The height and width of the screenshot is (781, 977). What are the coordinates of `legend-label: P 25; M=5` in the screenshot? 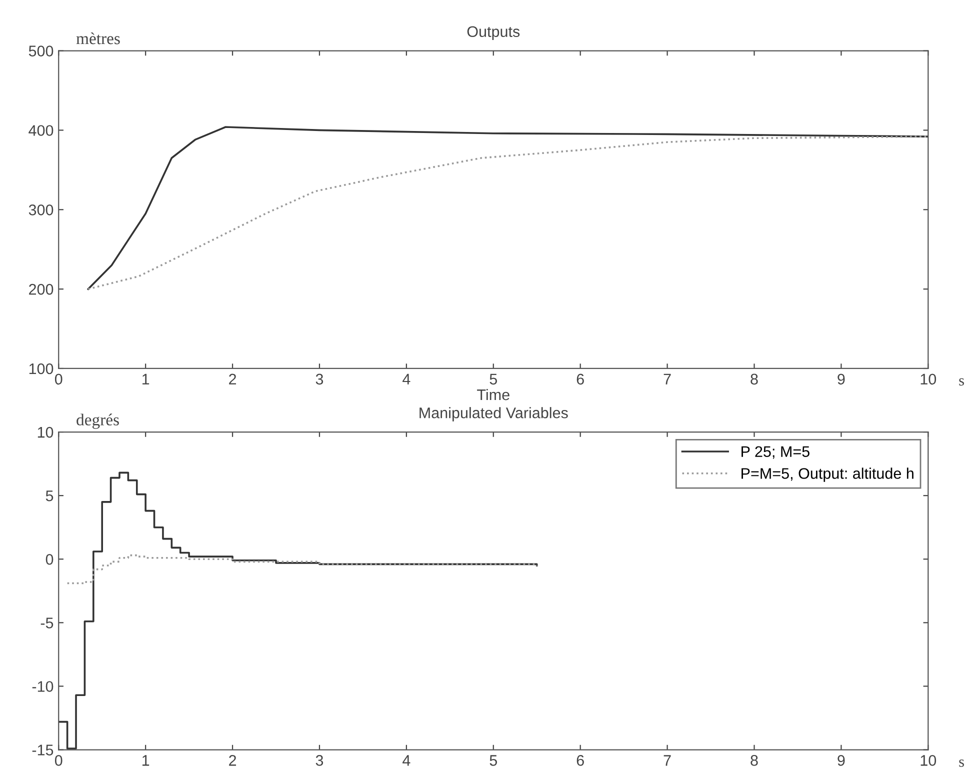 It's located at (776, 452).